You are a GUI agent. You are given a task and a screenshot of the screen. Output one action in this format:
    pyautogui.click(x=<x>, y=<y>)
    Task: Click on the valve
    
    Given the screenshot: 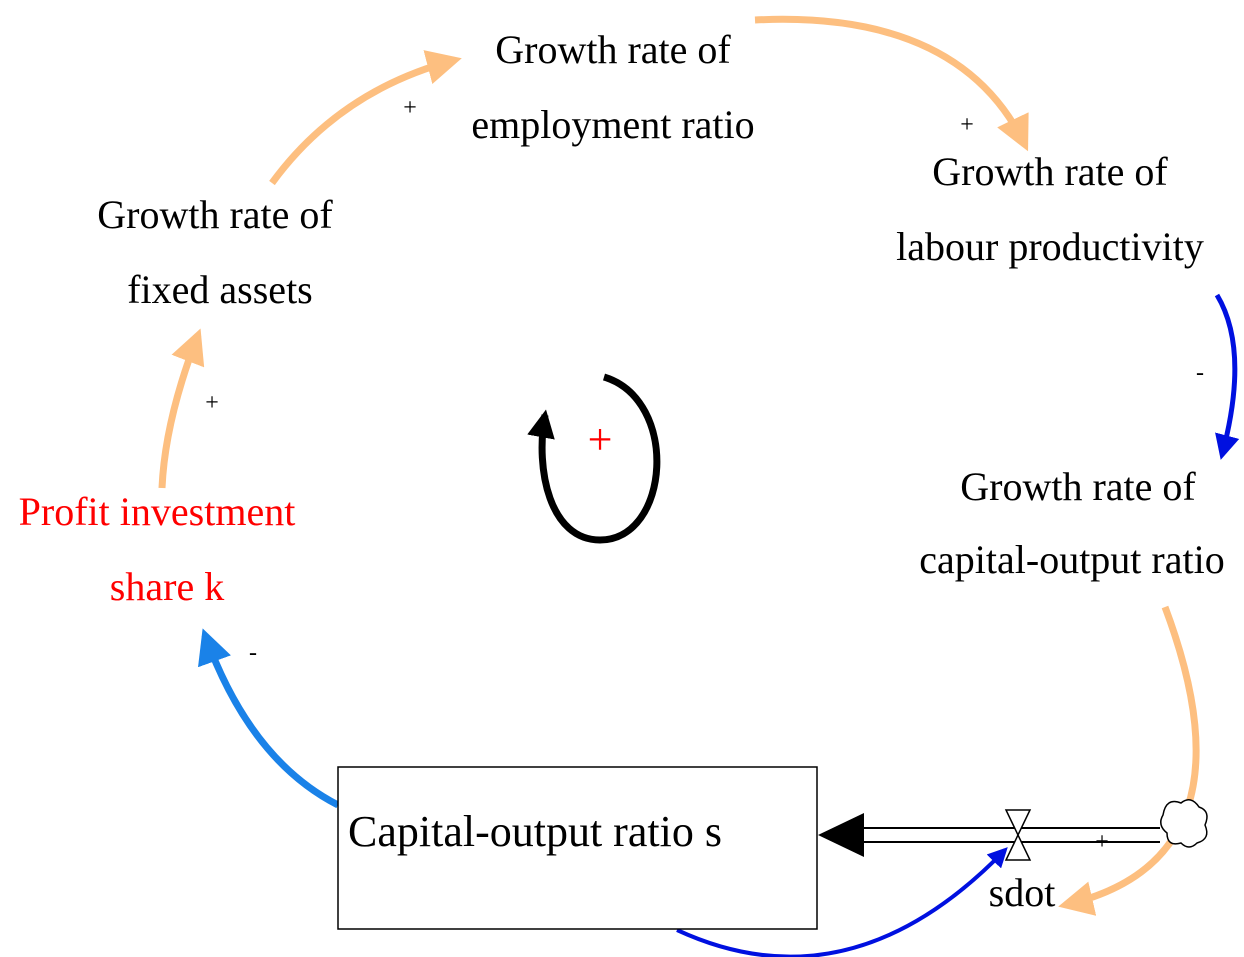 What is the action you would take?
    pyautogui.click(x=1018, y=835)
    